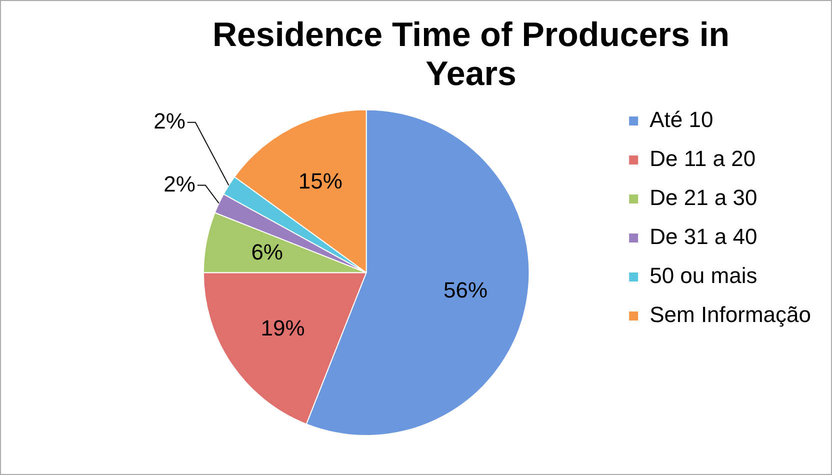 This screenshot has width=832, height=475. I want to click on legend-label: Sem Informação, so click(731, 315).